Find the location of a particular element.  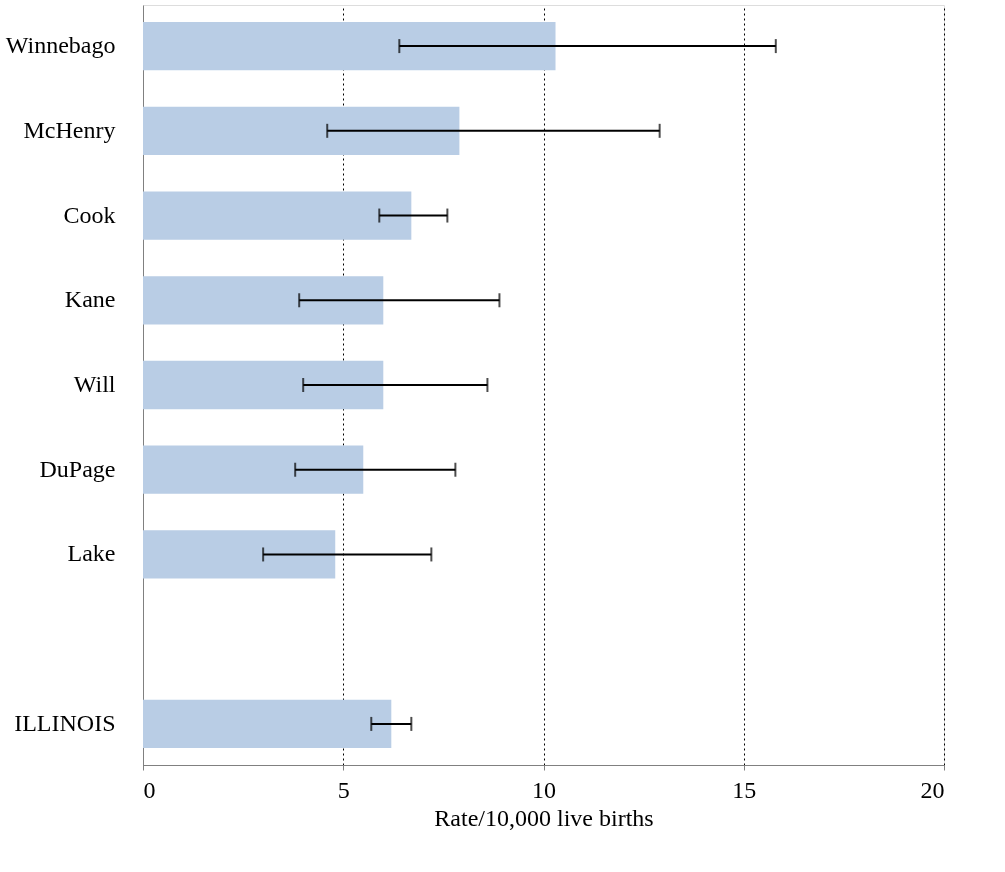

y-tick-label: Lake is located at coordinates (91, 553).